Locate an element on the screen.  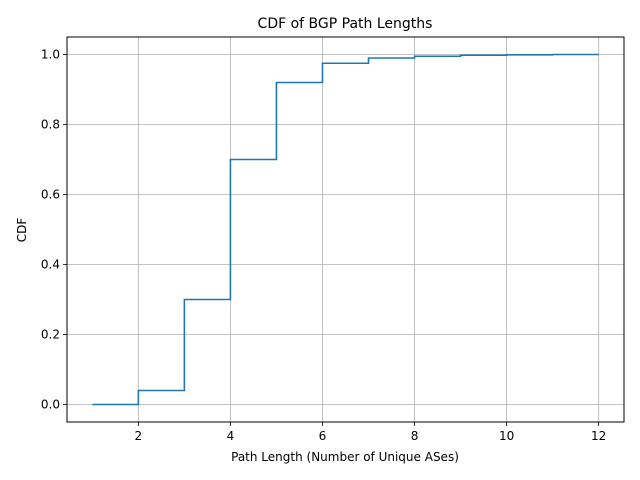
y-tick-label: 0.4 is located at coordinates (50, 265).